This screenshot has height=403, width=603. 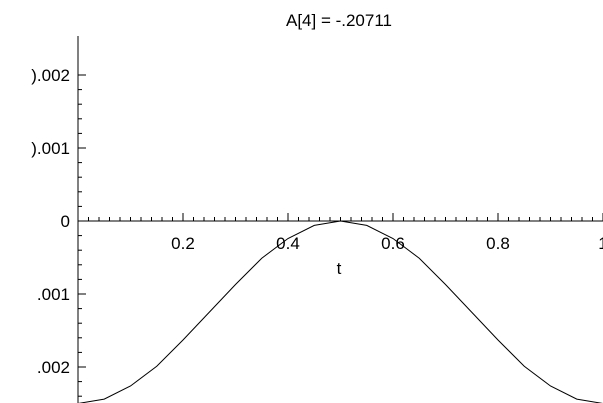 I want to click on x-tick-label: 0.4, so click(x=288, y=243).